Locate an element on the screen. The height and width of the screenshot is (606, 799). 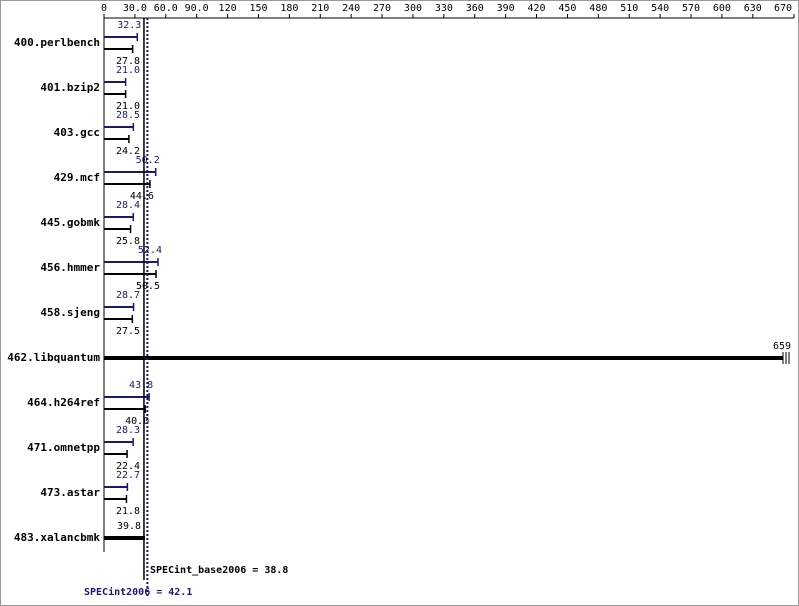
value-label: 32.3 is located at coordinates (129, 25).